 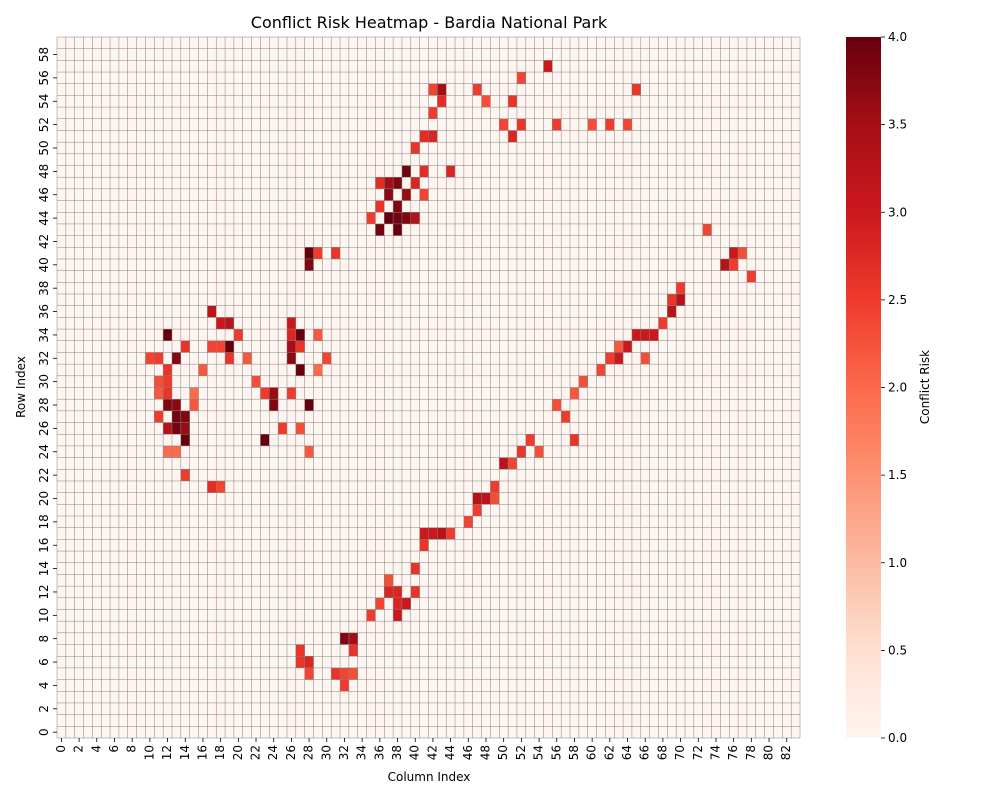 What do you see at coordinates (44, 639) in the screenshot?
I see `y-tick-label: 8` at bounding box center [44, 639].